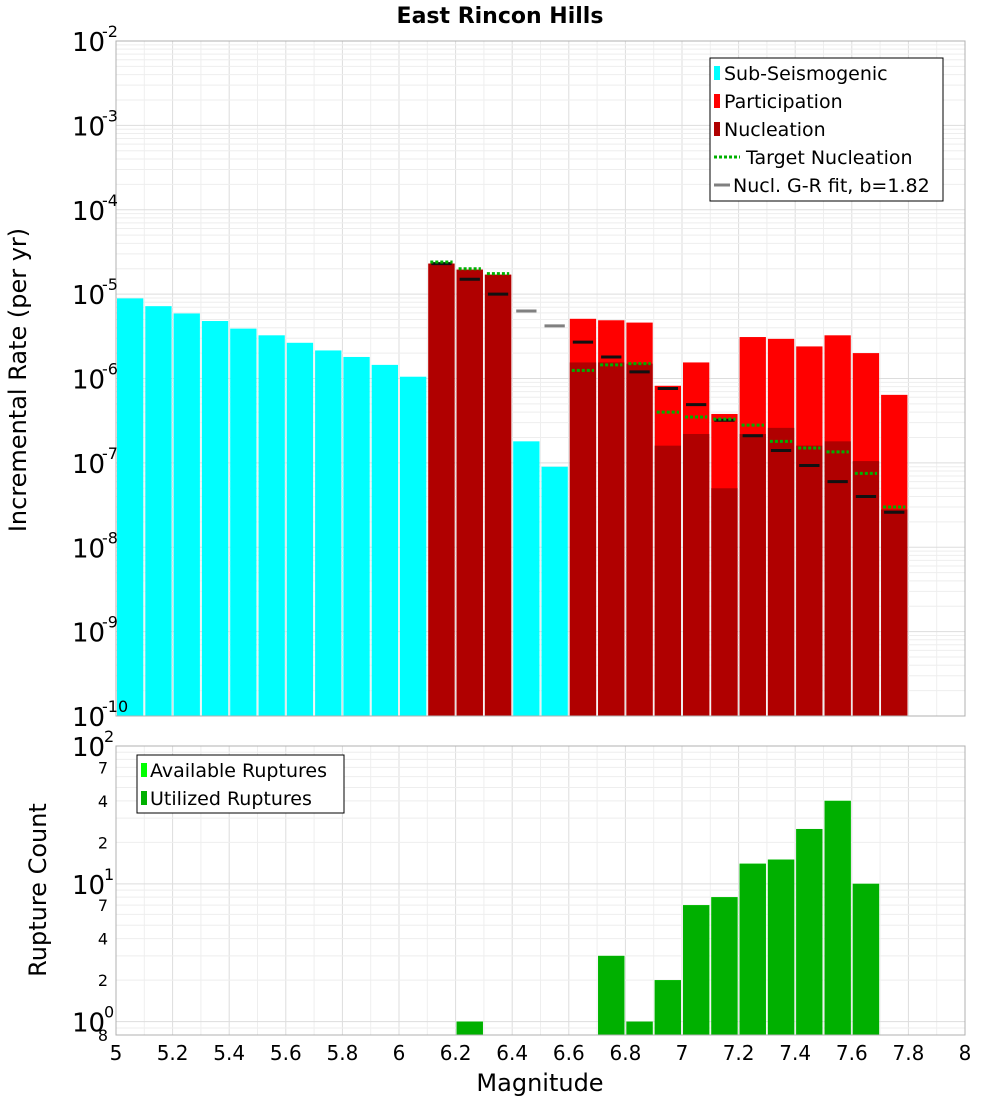 This screenshot has width=1000, height=1100. What do you see at coordinates (717, 101) in the screenshot?
I see `legend-swatch-participation` at bounding box center [717, 101].